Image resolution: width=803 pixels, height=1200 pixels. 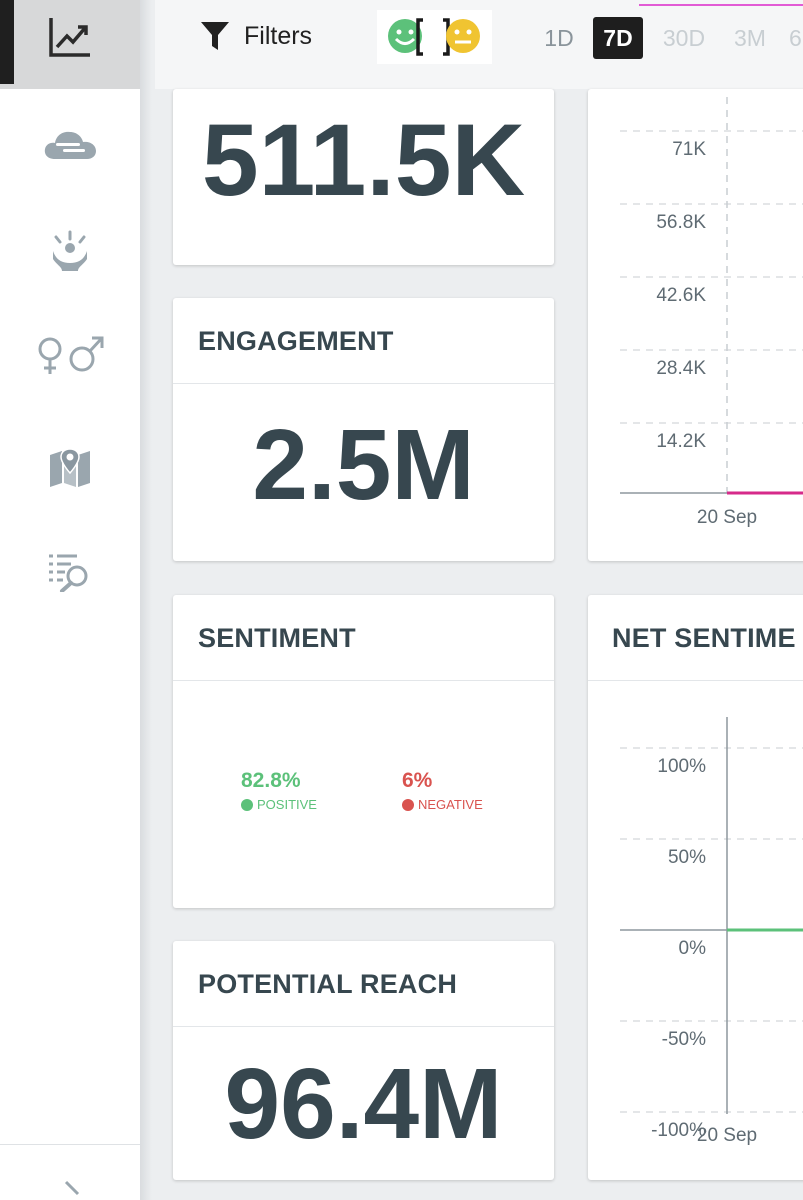 I want to click on map-pin-icon, so click(x=70, y=467).